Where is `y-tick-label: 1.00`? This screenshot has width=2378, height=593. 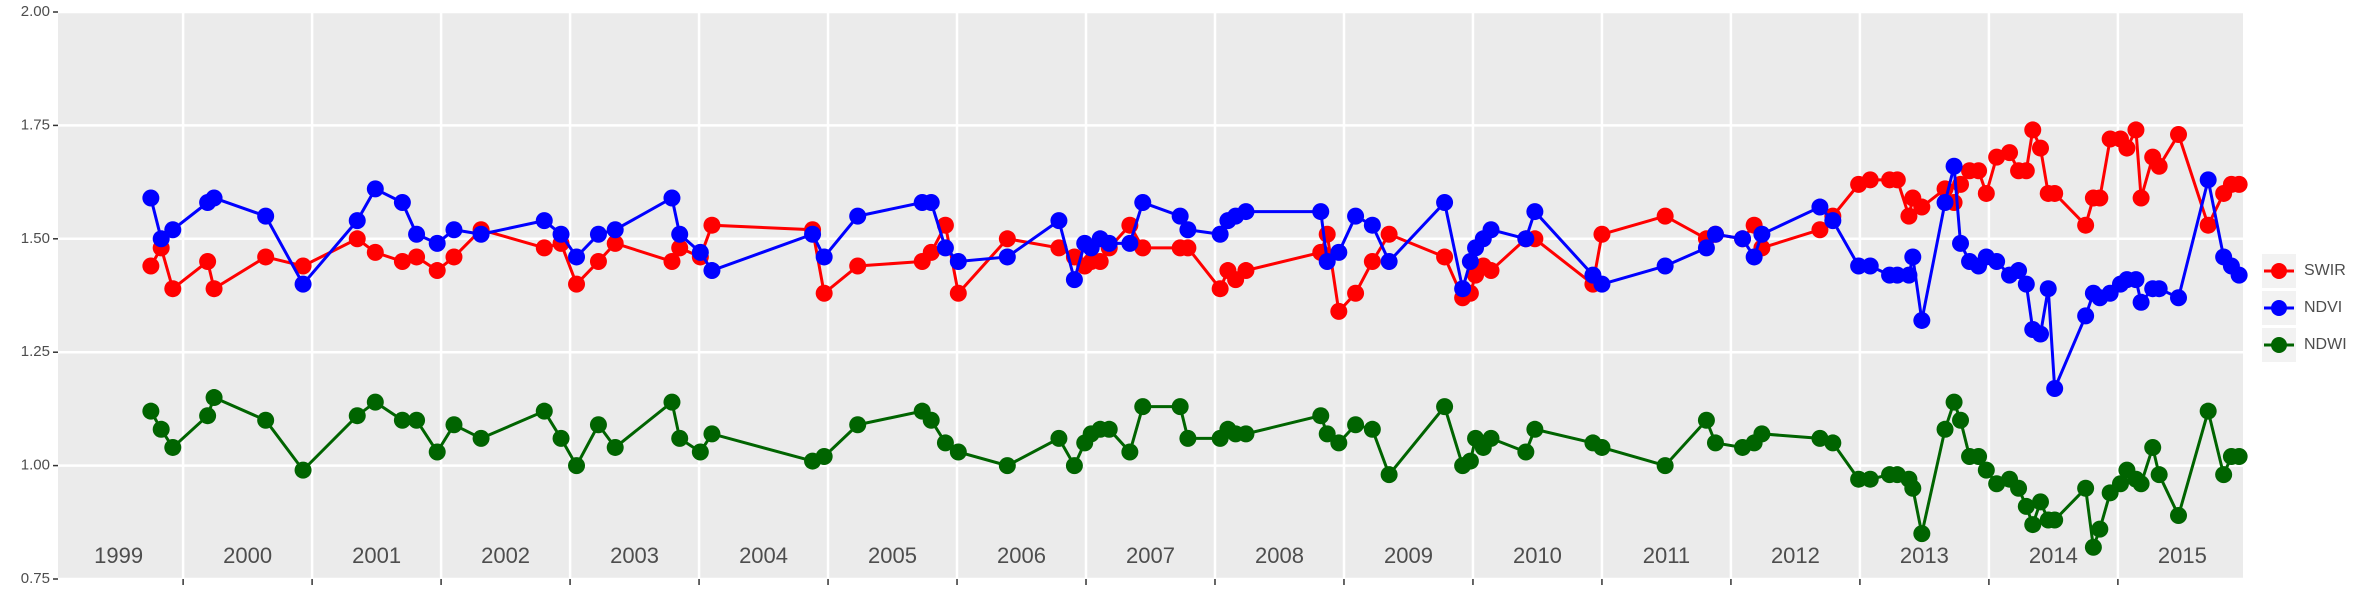 y-tick-label: 1.00 is located at coordinates (35, 465).